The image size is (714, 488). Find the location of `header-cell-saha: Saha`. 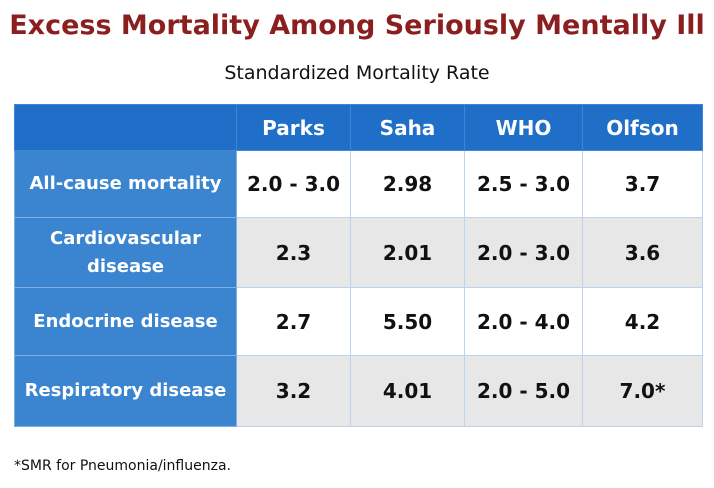

header-cell-saha: Saha is located at coordinates (407, 127).